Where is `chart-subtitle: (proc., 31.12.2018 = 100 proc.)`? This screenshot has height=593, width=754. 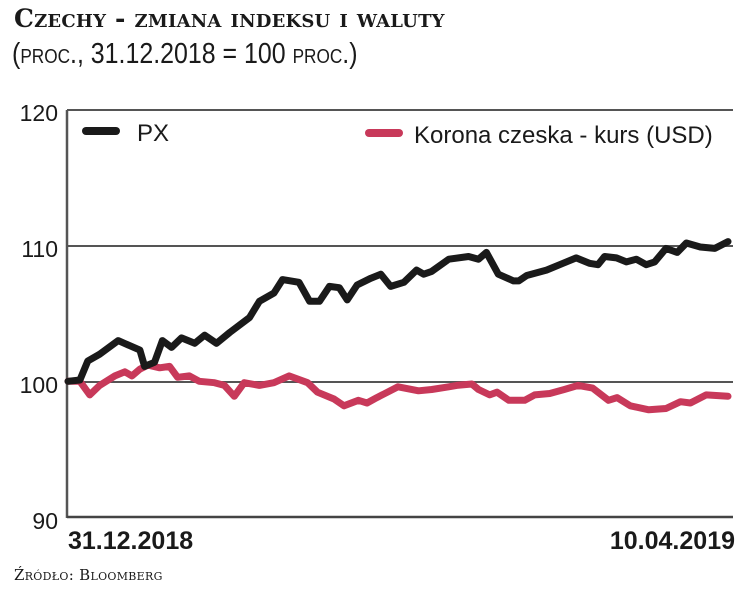
chart-subtitle: (proc., 31.12.2018 = 100 proc.) is located at coordinates (185, 54).